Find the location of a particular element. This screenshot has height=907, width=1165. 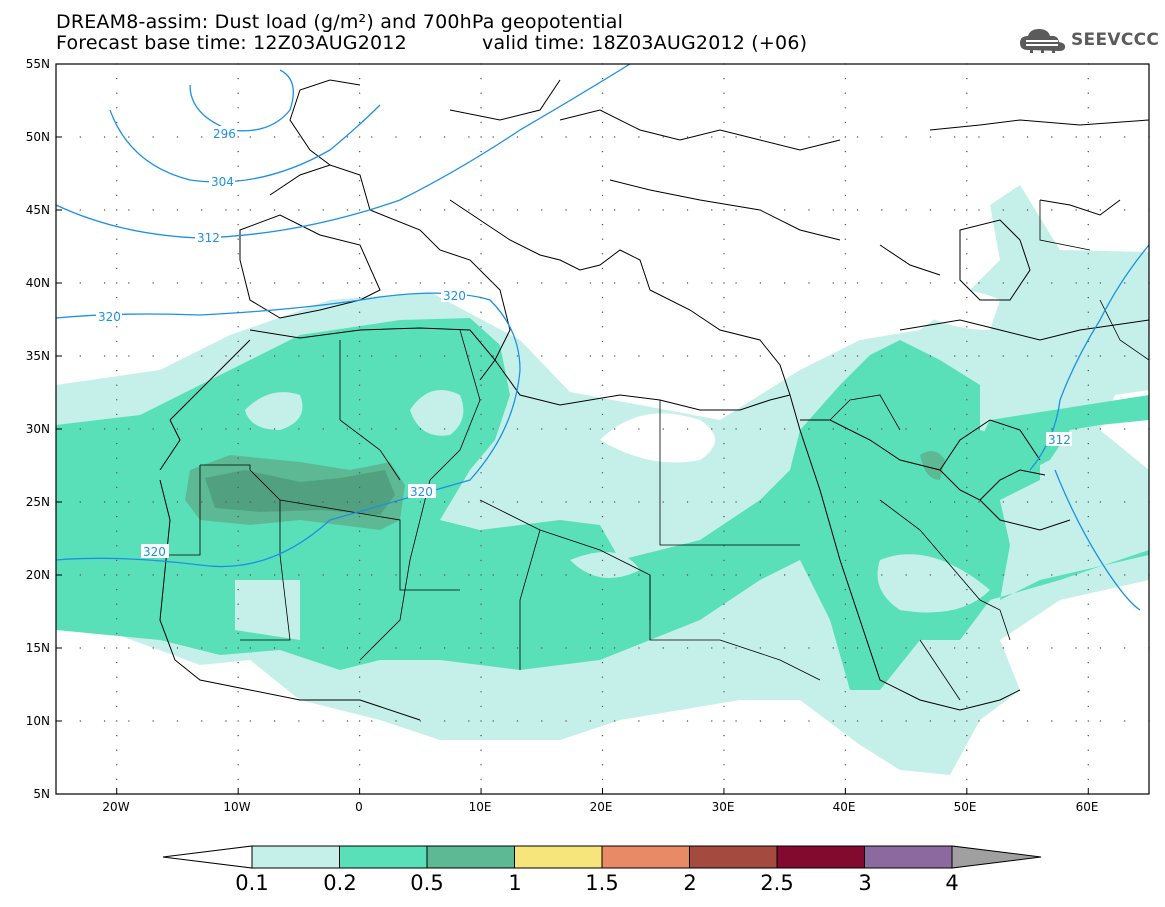

contour-label-320-a: 320 is located at coordinates (109, 317).